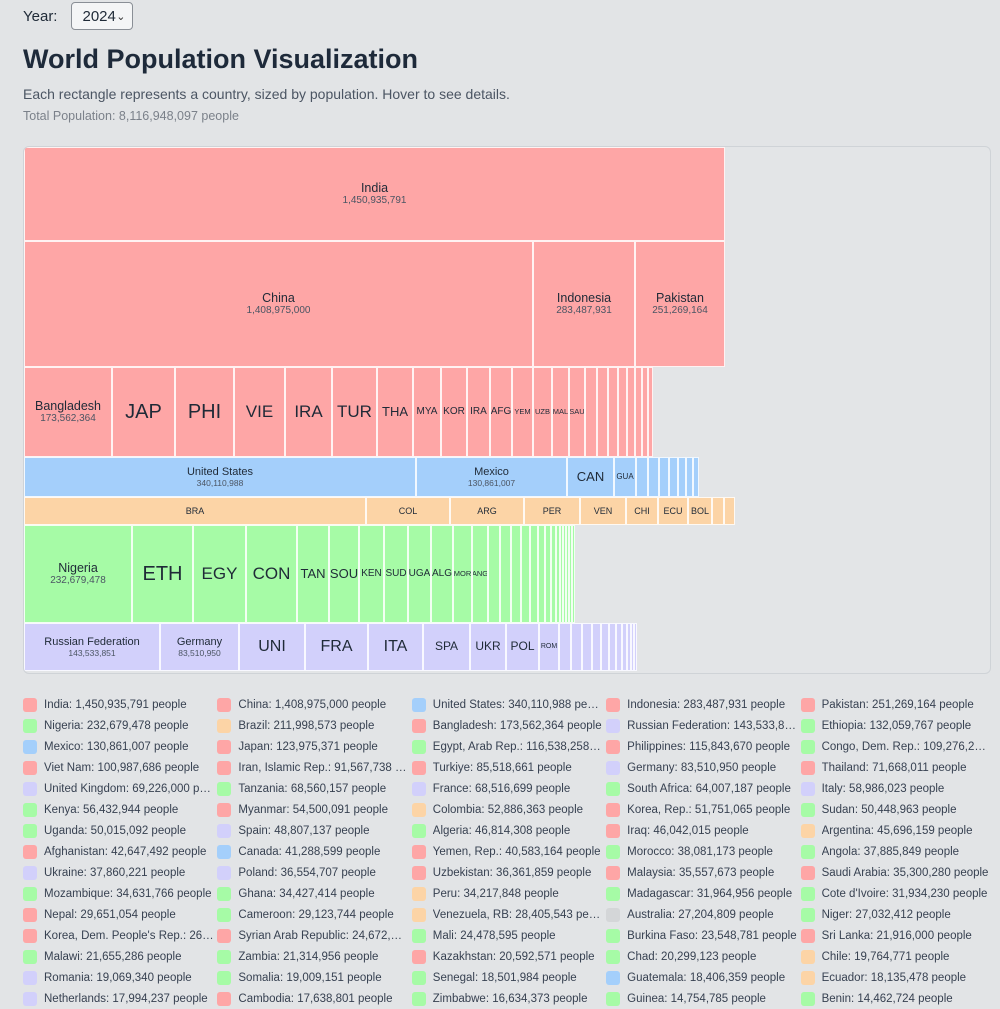  I want to click on treemap-cell: YEM, so click(522, 412).